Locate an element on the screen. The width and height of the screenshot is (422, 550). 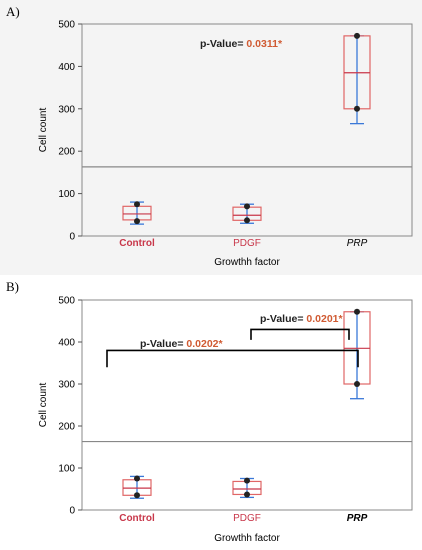
panel-a-label: A) is located at coordinates (13, 11).